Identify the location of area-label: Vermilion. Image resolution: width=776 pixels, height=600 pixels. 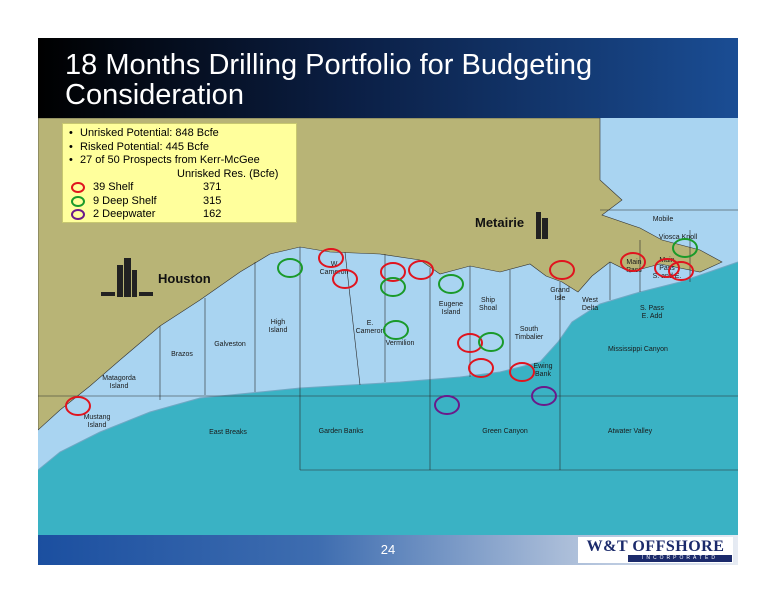
(400, 343).